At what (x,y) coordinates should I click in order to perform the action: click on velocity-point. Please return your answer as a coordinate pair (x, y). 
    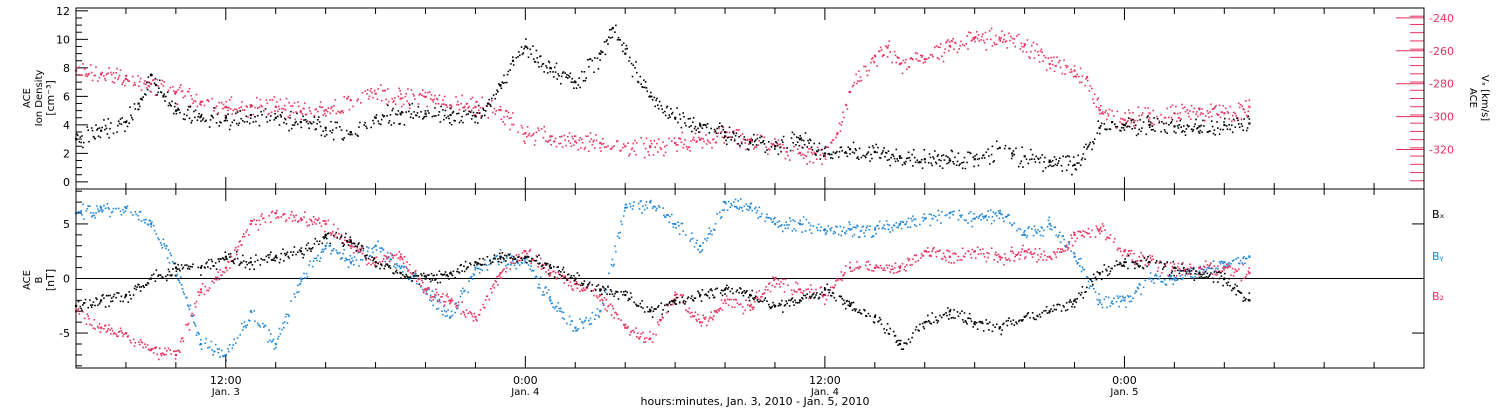
    Looking at the image, I should click on (325, 110).